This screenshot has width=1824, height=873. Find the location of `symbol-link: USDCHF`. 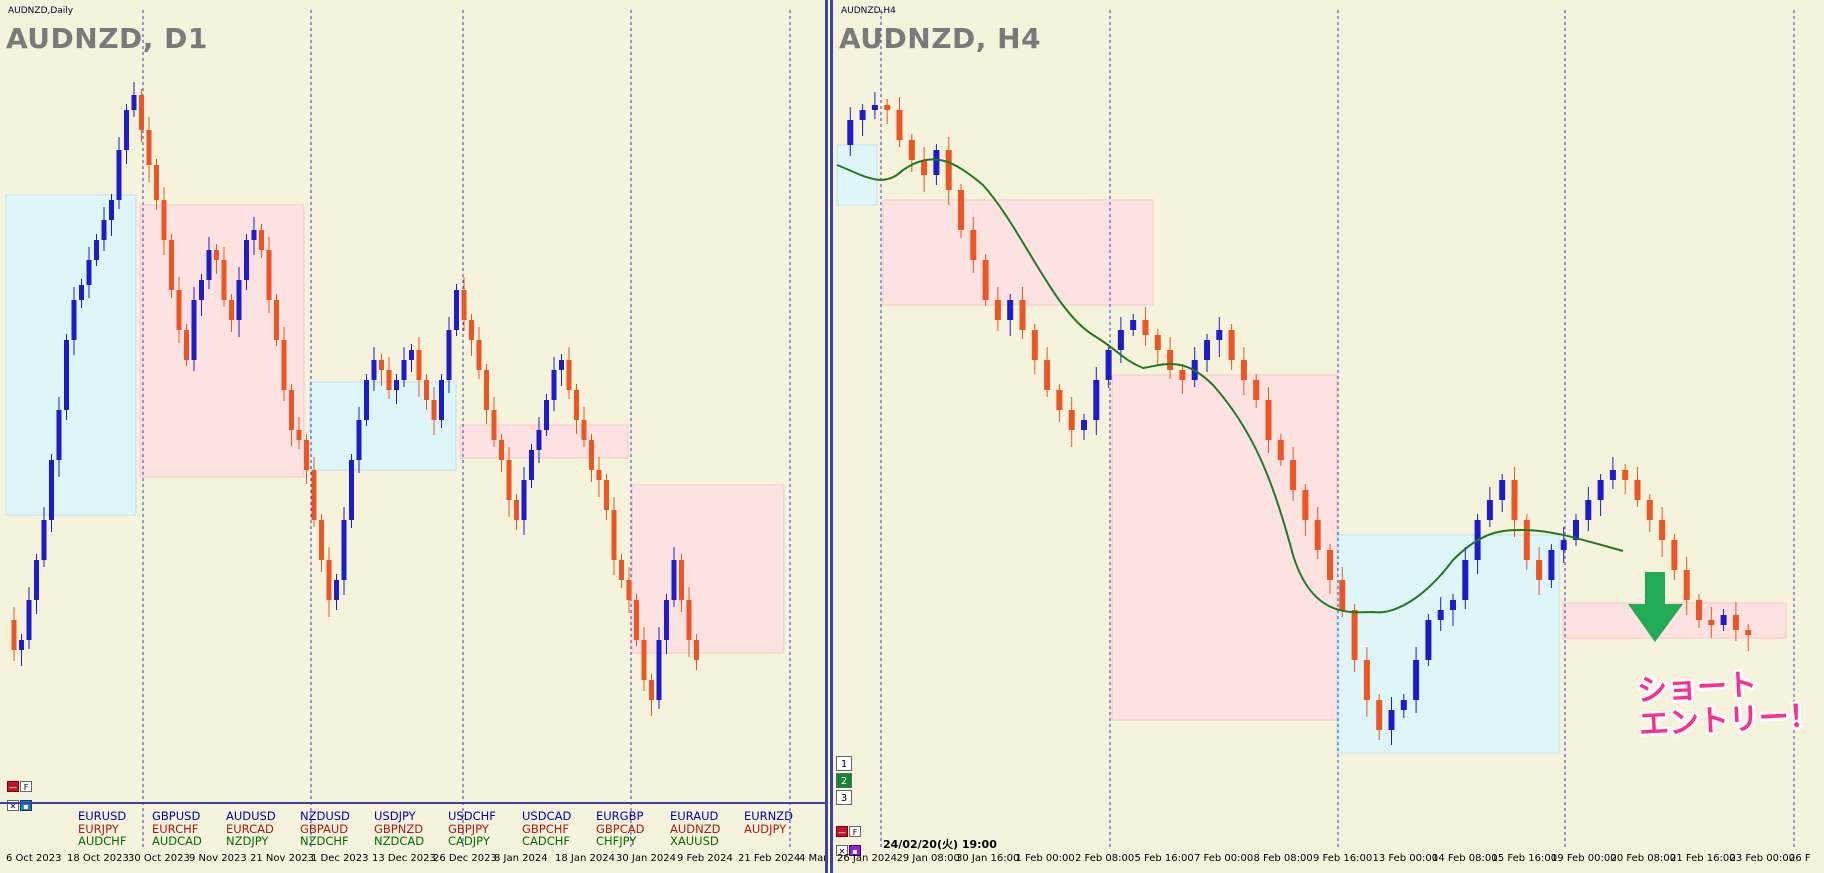

symbol-link: USDCHF is located at coordinates (472, 816).